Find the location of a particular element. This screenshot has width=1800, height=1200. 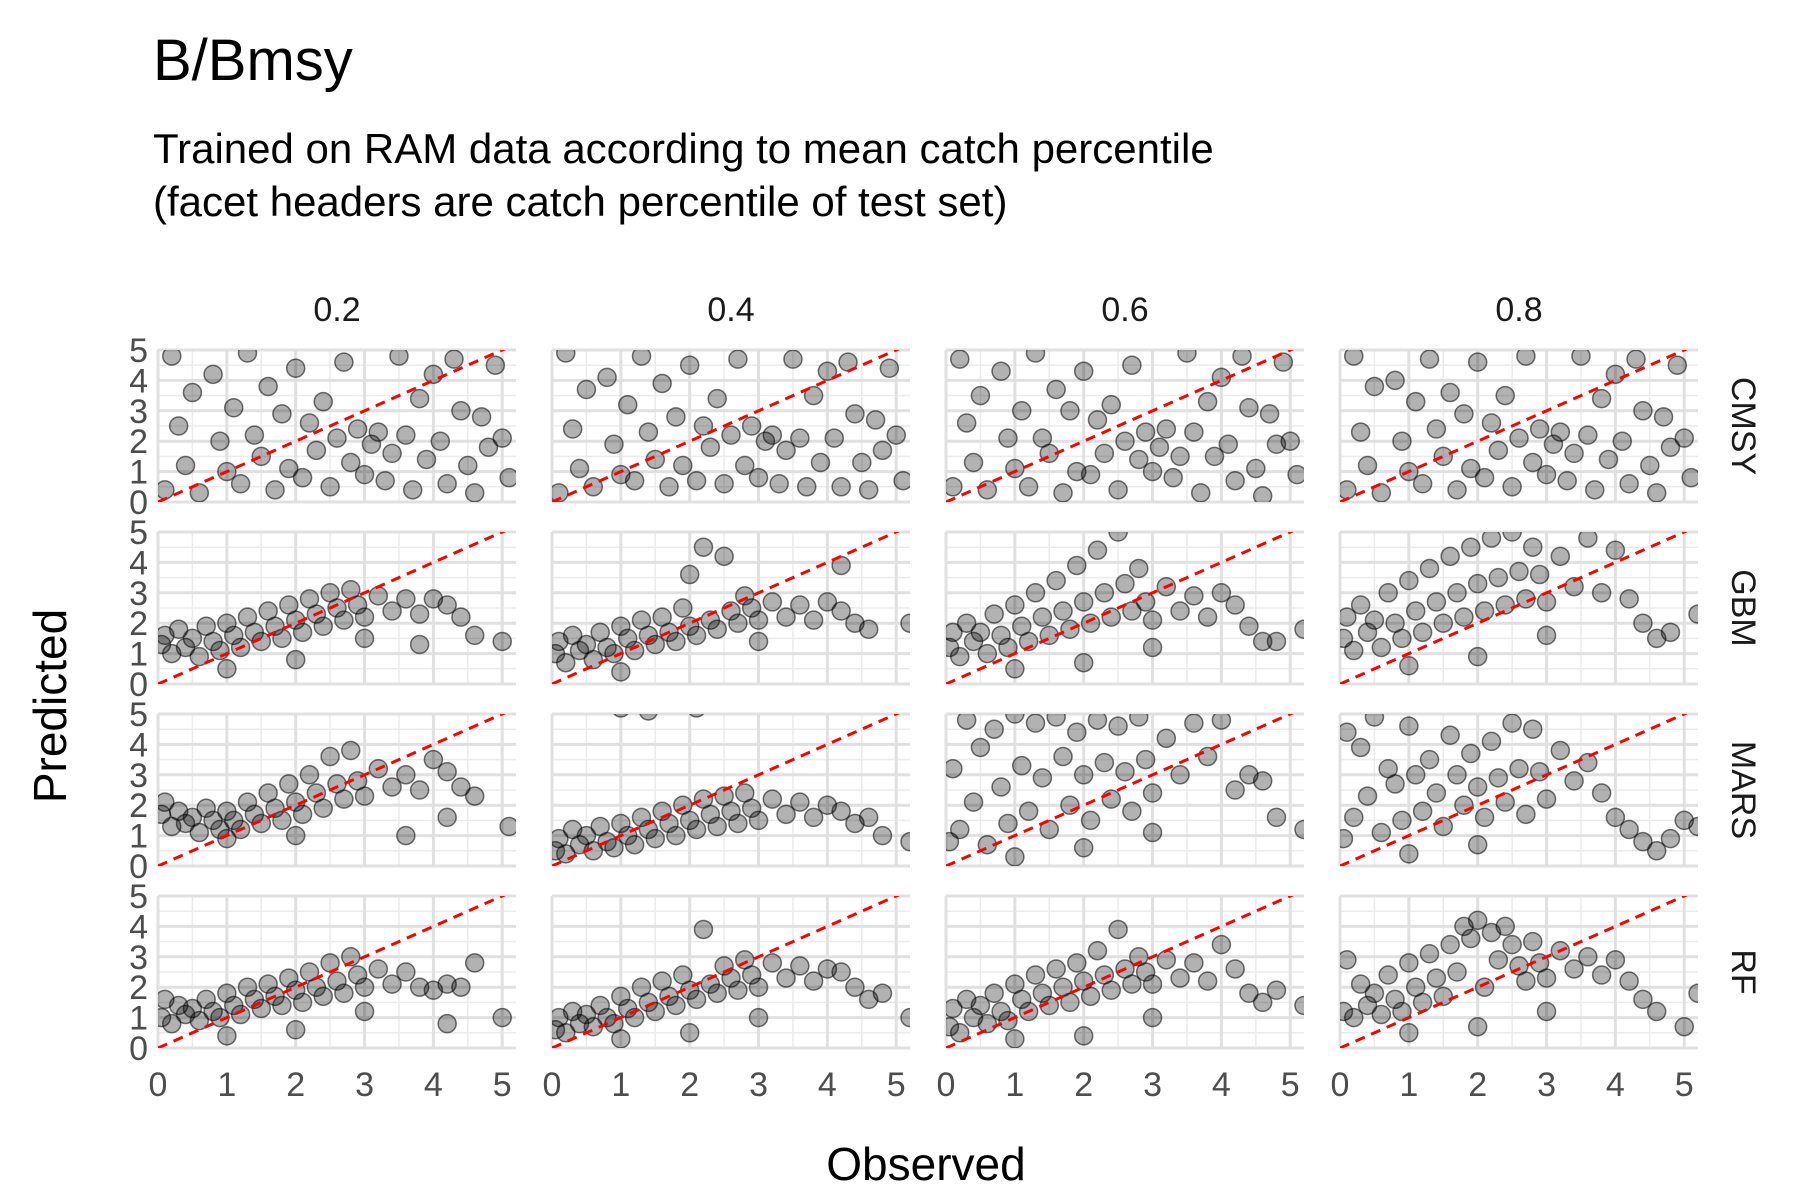

x-tick-label: 0 is located at coordinates (1340, 1085).